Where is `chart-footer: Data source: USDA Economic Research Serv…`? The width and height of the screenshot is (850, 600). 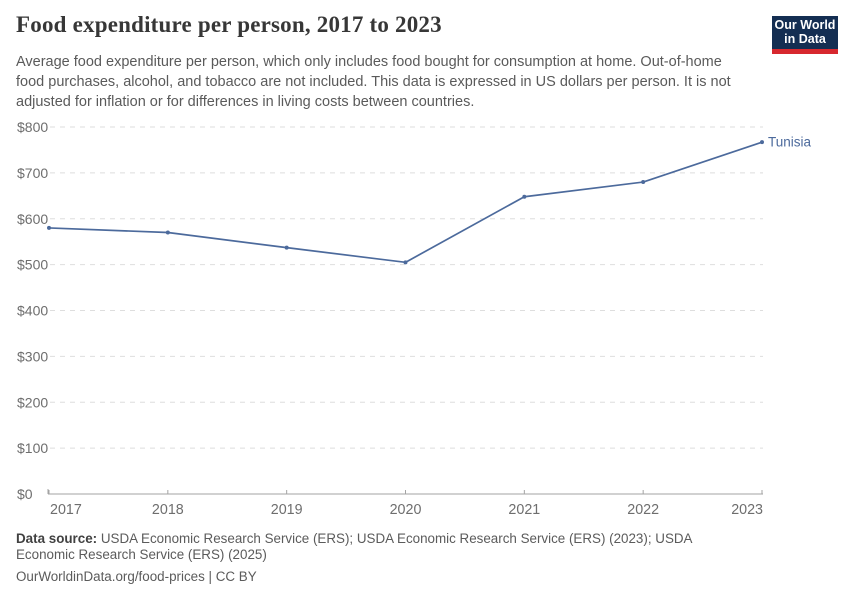
chart-footer: Data source: USDA Economic Research Serv… is located at coordinates (382, 558).